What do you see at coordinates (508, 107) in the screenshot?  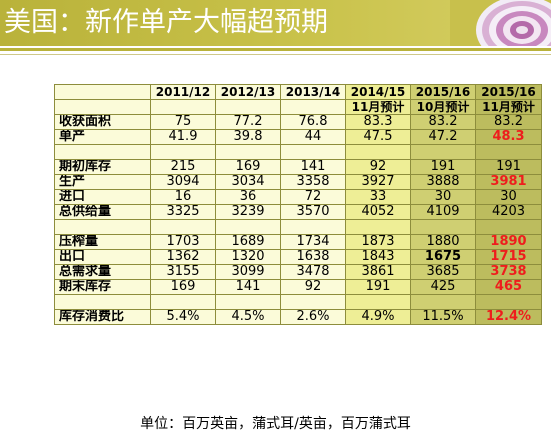 I see `header-cell: 11月预计` at bounding box center [508, 107].